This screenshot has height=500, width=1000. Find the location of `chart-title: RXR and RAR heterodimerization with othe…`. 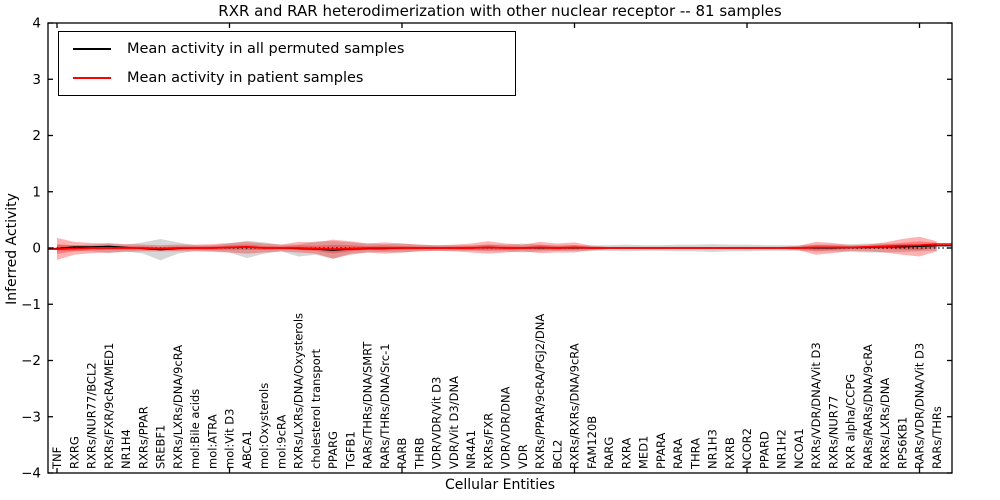

chart-title: RXR and RAR heterodimerization with othe… is located at coordinates (500, 11).